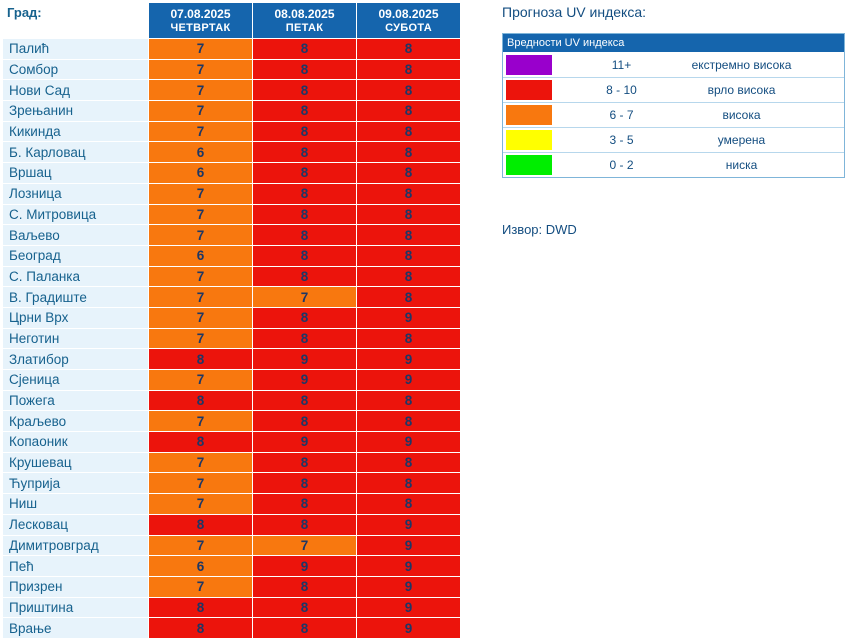  Describe the element at coordinates (75, 524) in the screenshot. I see `city-cell: Лесковац` at that location.